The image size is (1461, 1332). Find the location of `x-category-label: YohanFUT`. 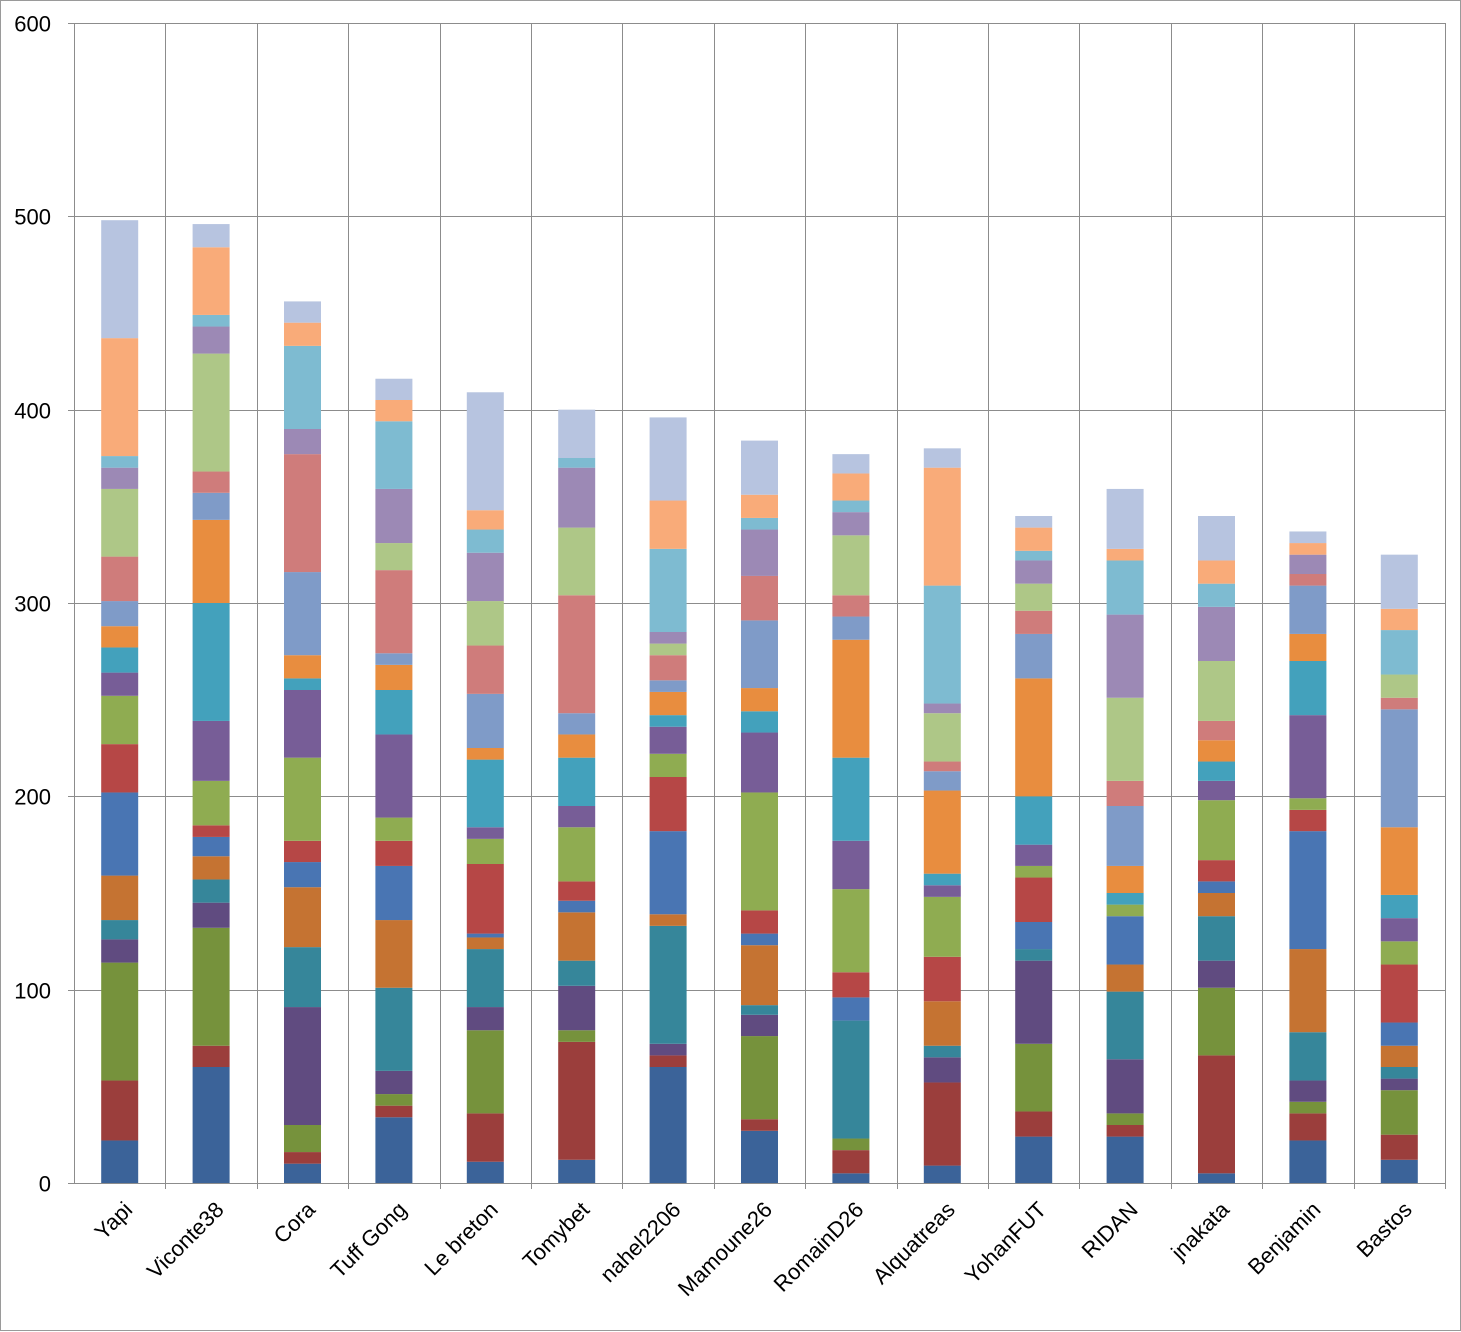

x-category-label: YohanFUT is located at coordinates (1005, 1242).